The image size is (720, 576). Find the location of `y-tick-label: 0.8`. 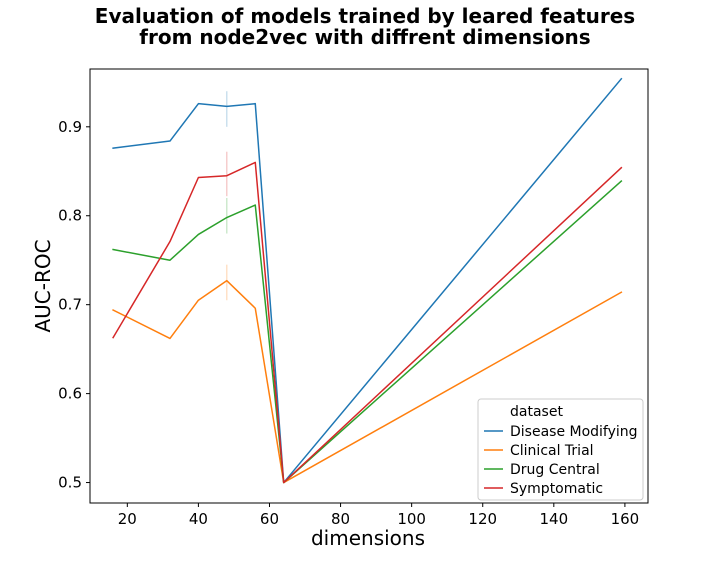

y-tick-label: 0.8 is located at coordinates (70, 216).